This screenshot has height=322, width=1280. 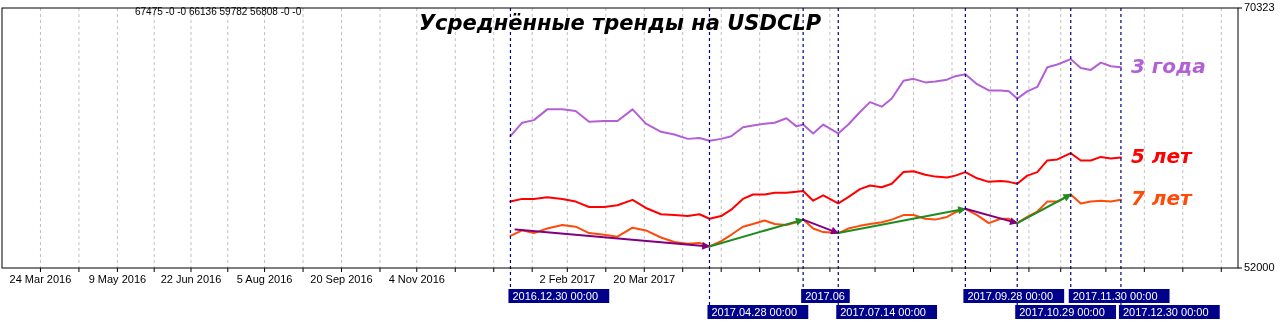 What do you see at coordinates (264, 279) in the screenshot?
I see `x-tick-label: 5 Aug 2016` at bounding box center [264, 279].